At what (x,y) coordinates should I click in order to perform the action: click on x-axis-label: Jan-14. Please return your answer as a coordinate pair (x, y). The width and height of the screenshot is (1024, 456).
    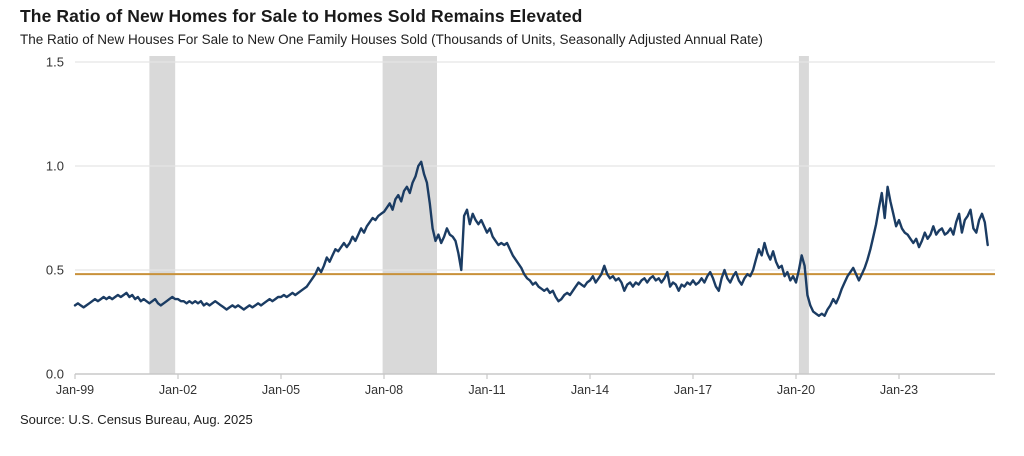
    Looking at the image, I should click on (590, 390).